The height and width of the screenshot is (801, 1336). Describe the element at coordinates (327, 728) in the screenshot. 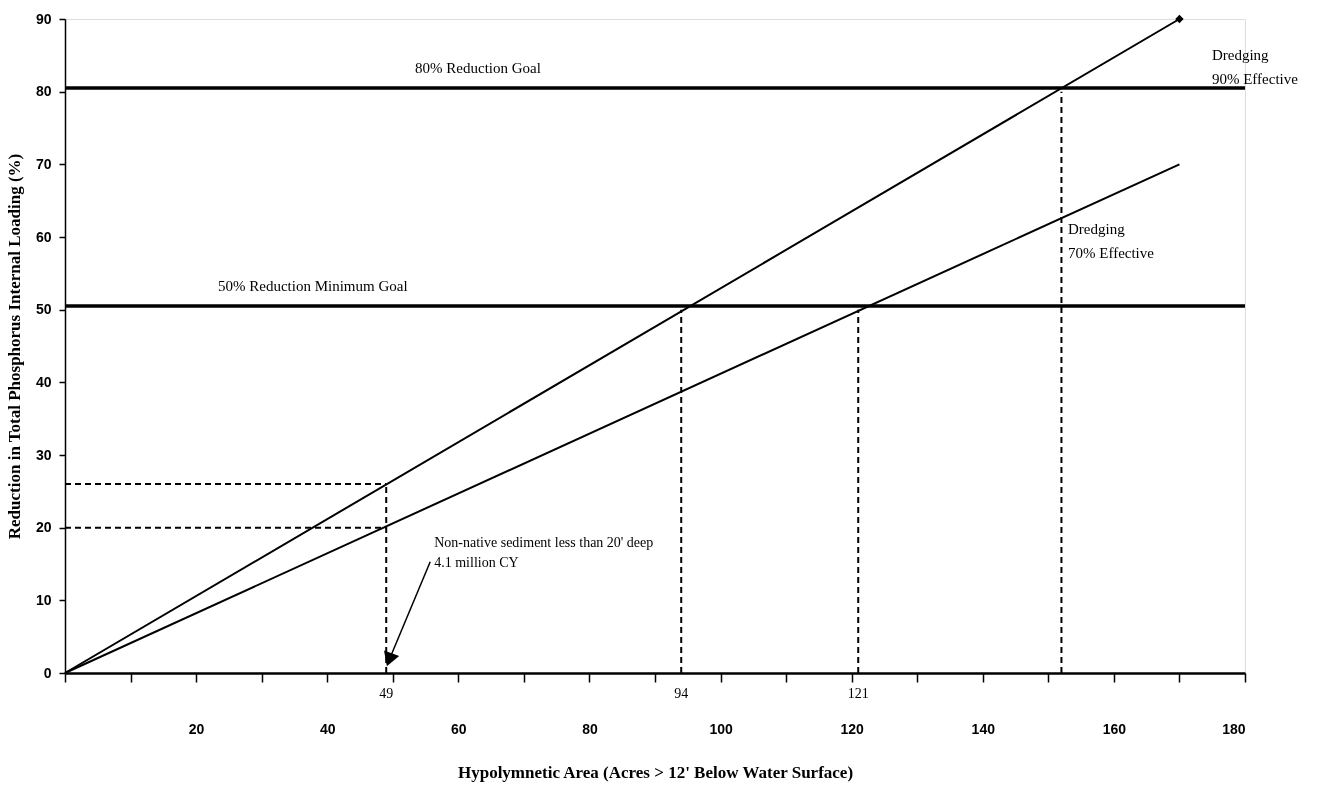

I see `x-tick-label: 40` at that location.